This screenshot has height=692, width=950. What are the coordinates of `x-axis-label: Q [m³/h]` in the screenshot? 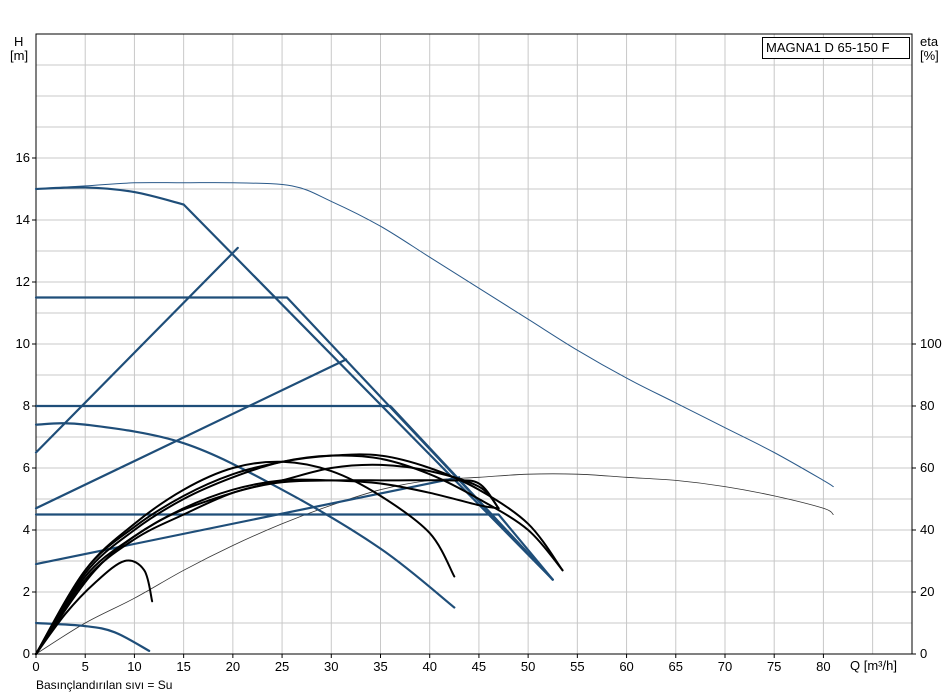 It's located at (873, 665).